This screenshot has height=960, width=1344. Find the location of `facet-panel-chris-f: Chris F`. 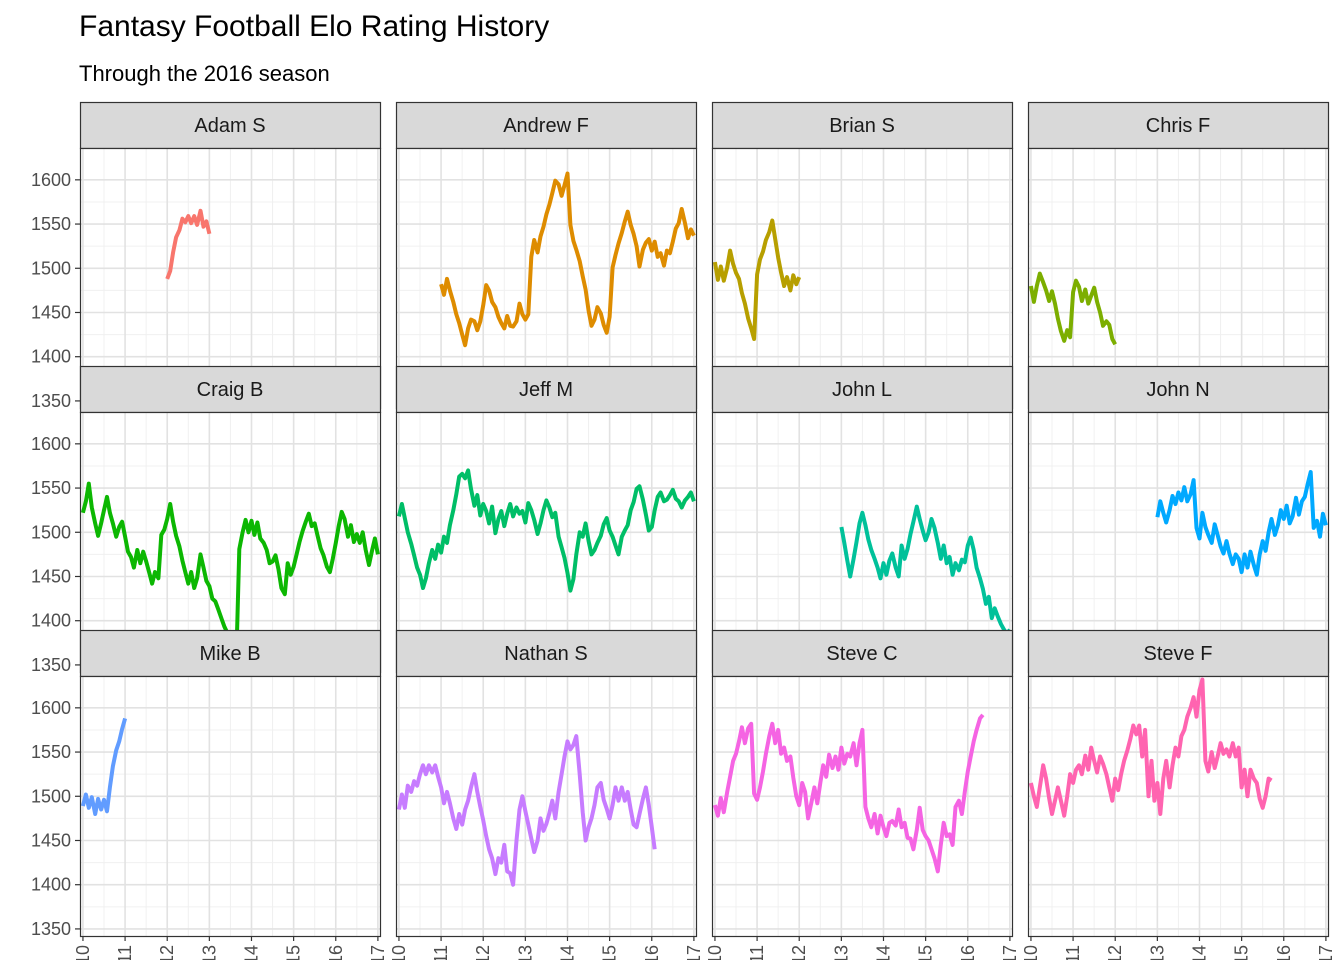

facet-panel-chris-f: Chris F is located at coordinates (1178, 255).